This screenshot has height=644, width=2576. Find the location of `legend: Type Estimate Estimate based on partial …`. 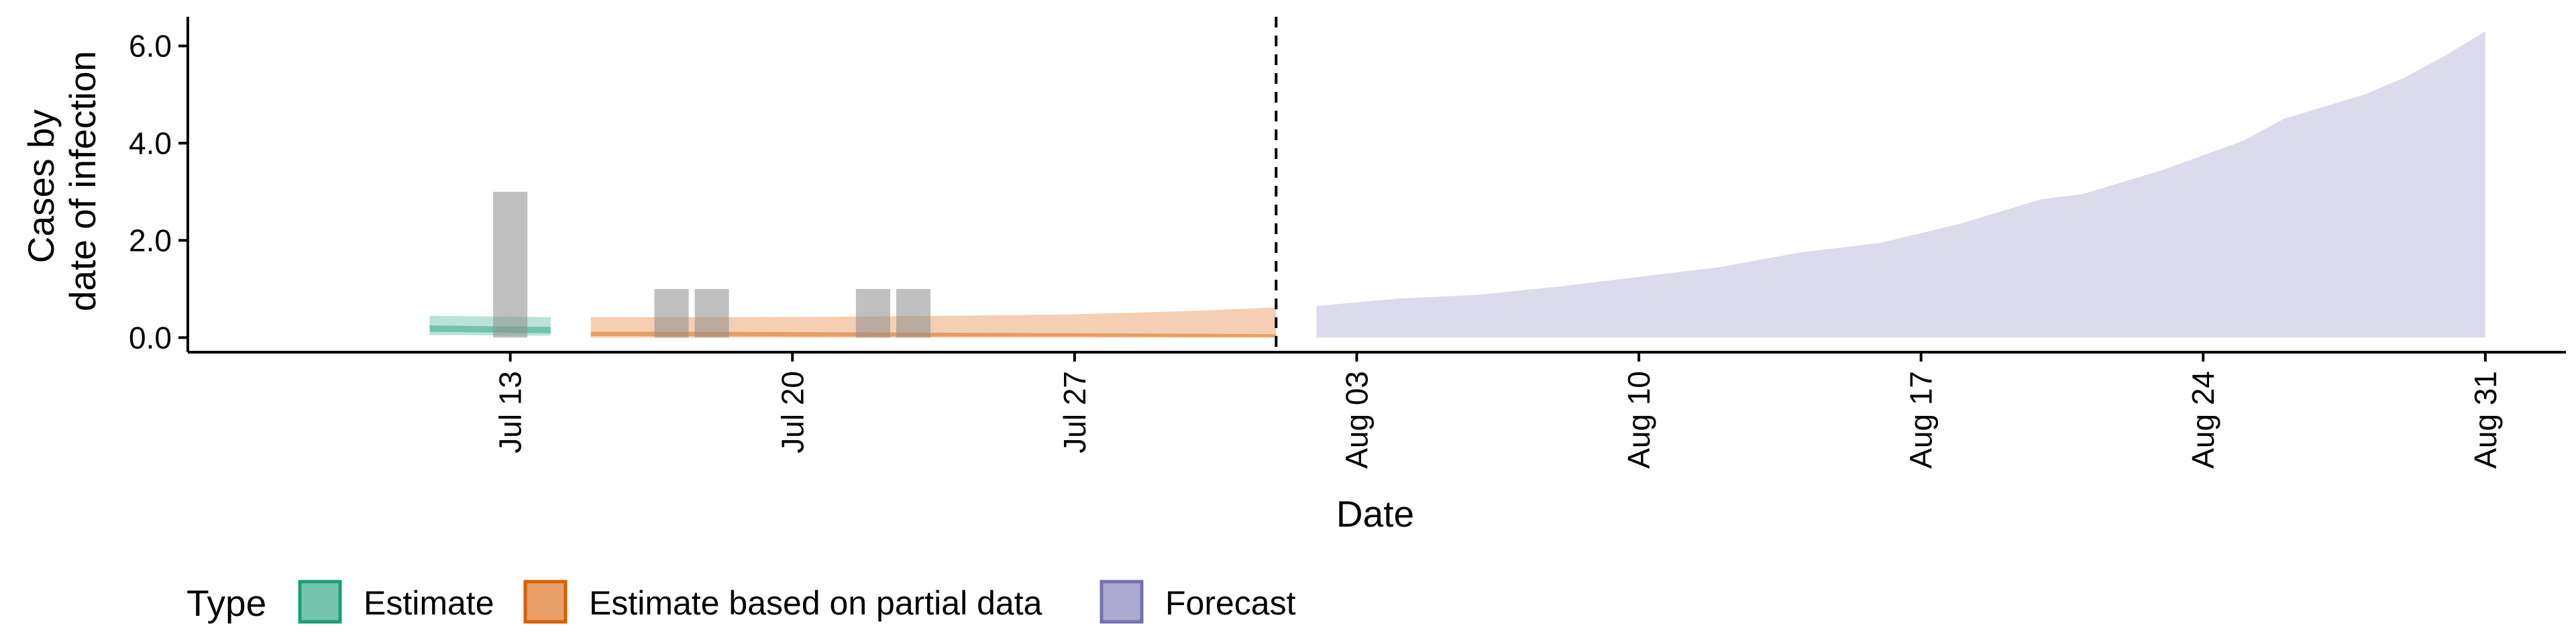

legend: Type Estimate Estimate based on partial … is located at coordinates (741, 603).